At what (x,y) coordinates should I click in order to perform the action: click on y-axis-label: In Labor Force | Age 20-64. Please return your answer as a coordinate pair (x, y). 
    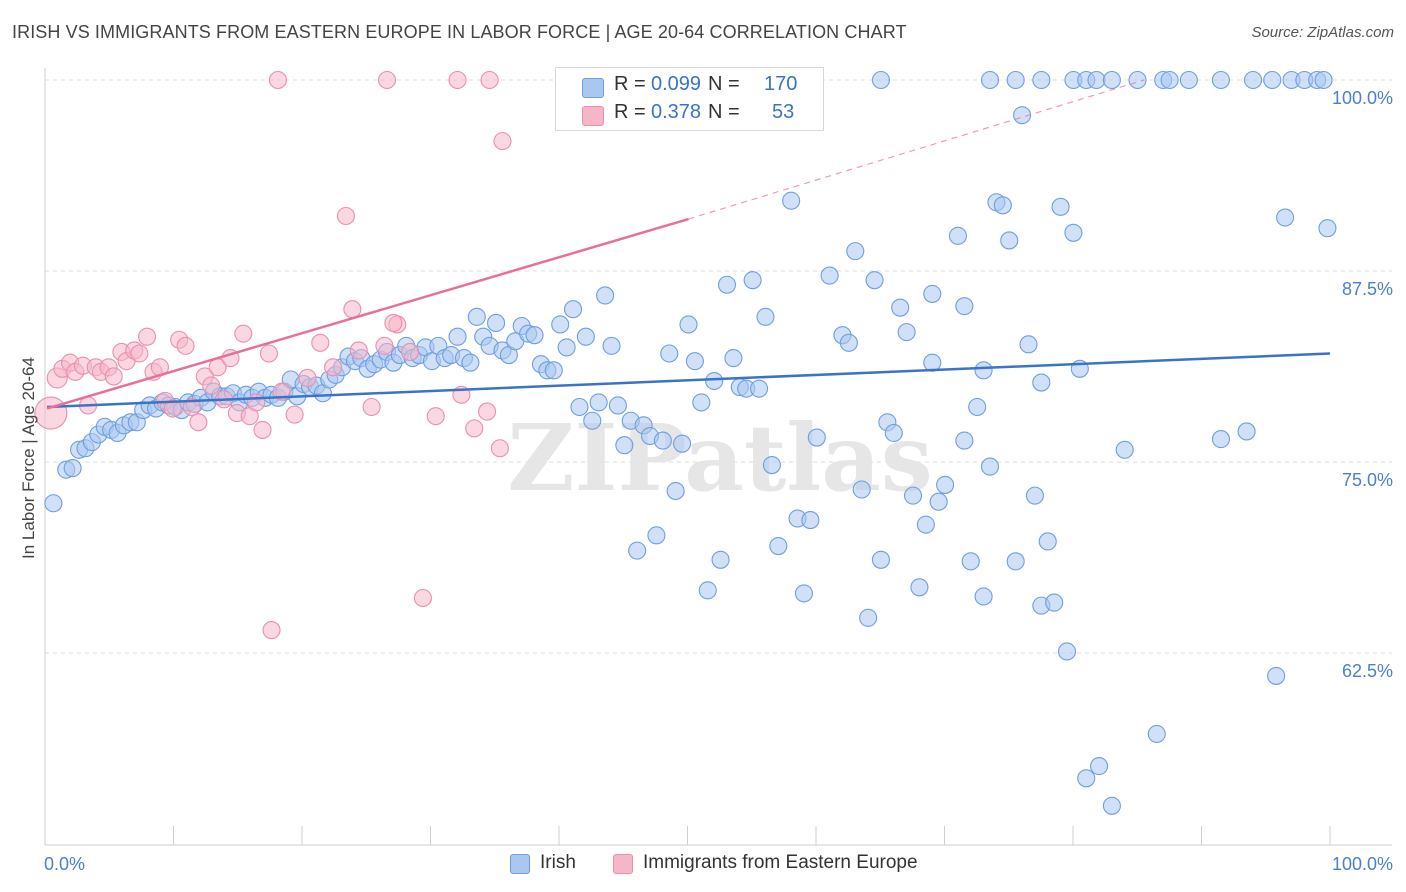
    Looking at the image, I should click on (28, 458).